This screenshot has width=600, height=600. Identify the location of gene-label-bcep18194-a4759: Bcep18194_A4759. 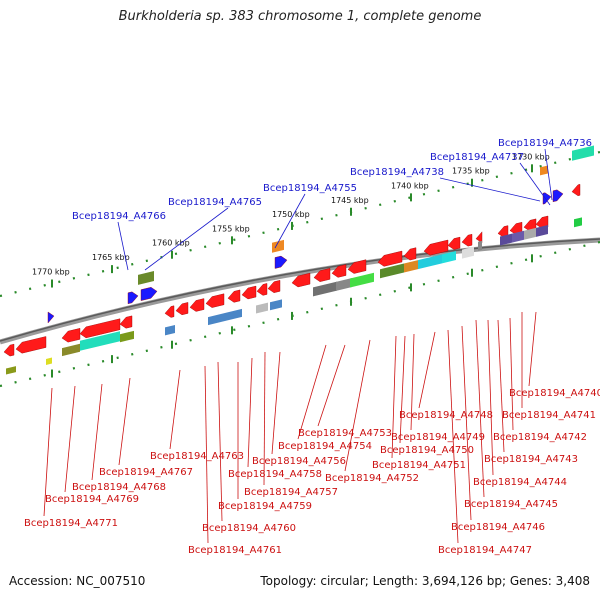
(265, 506).